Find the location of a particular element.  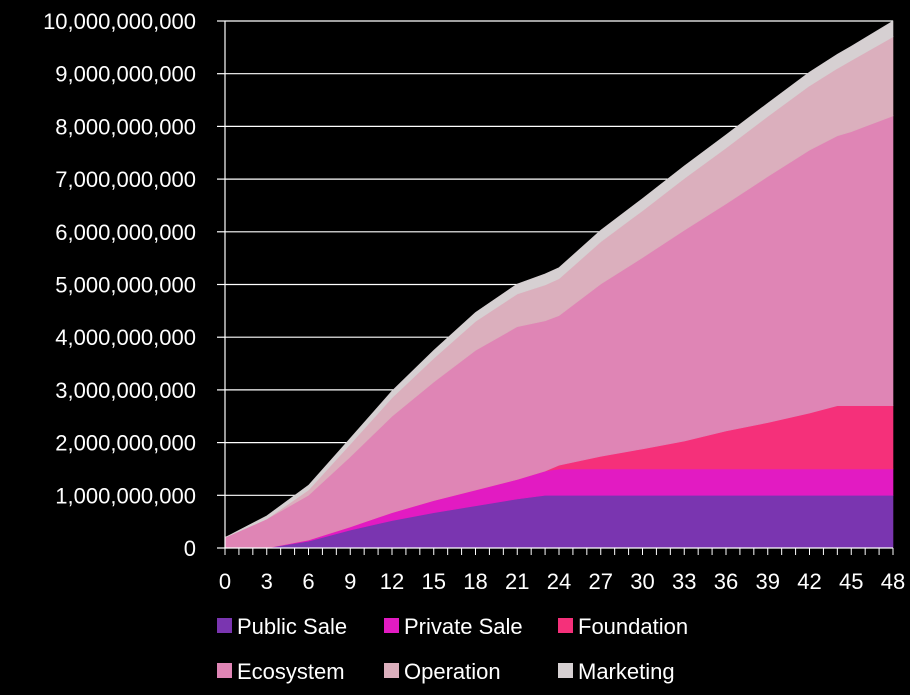

y-tick-label: 0 is located at coordinates (190, 548).